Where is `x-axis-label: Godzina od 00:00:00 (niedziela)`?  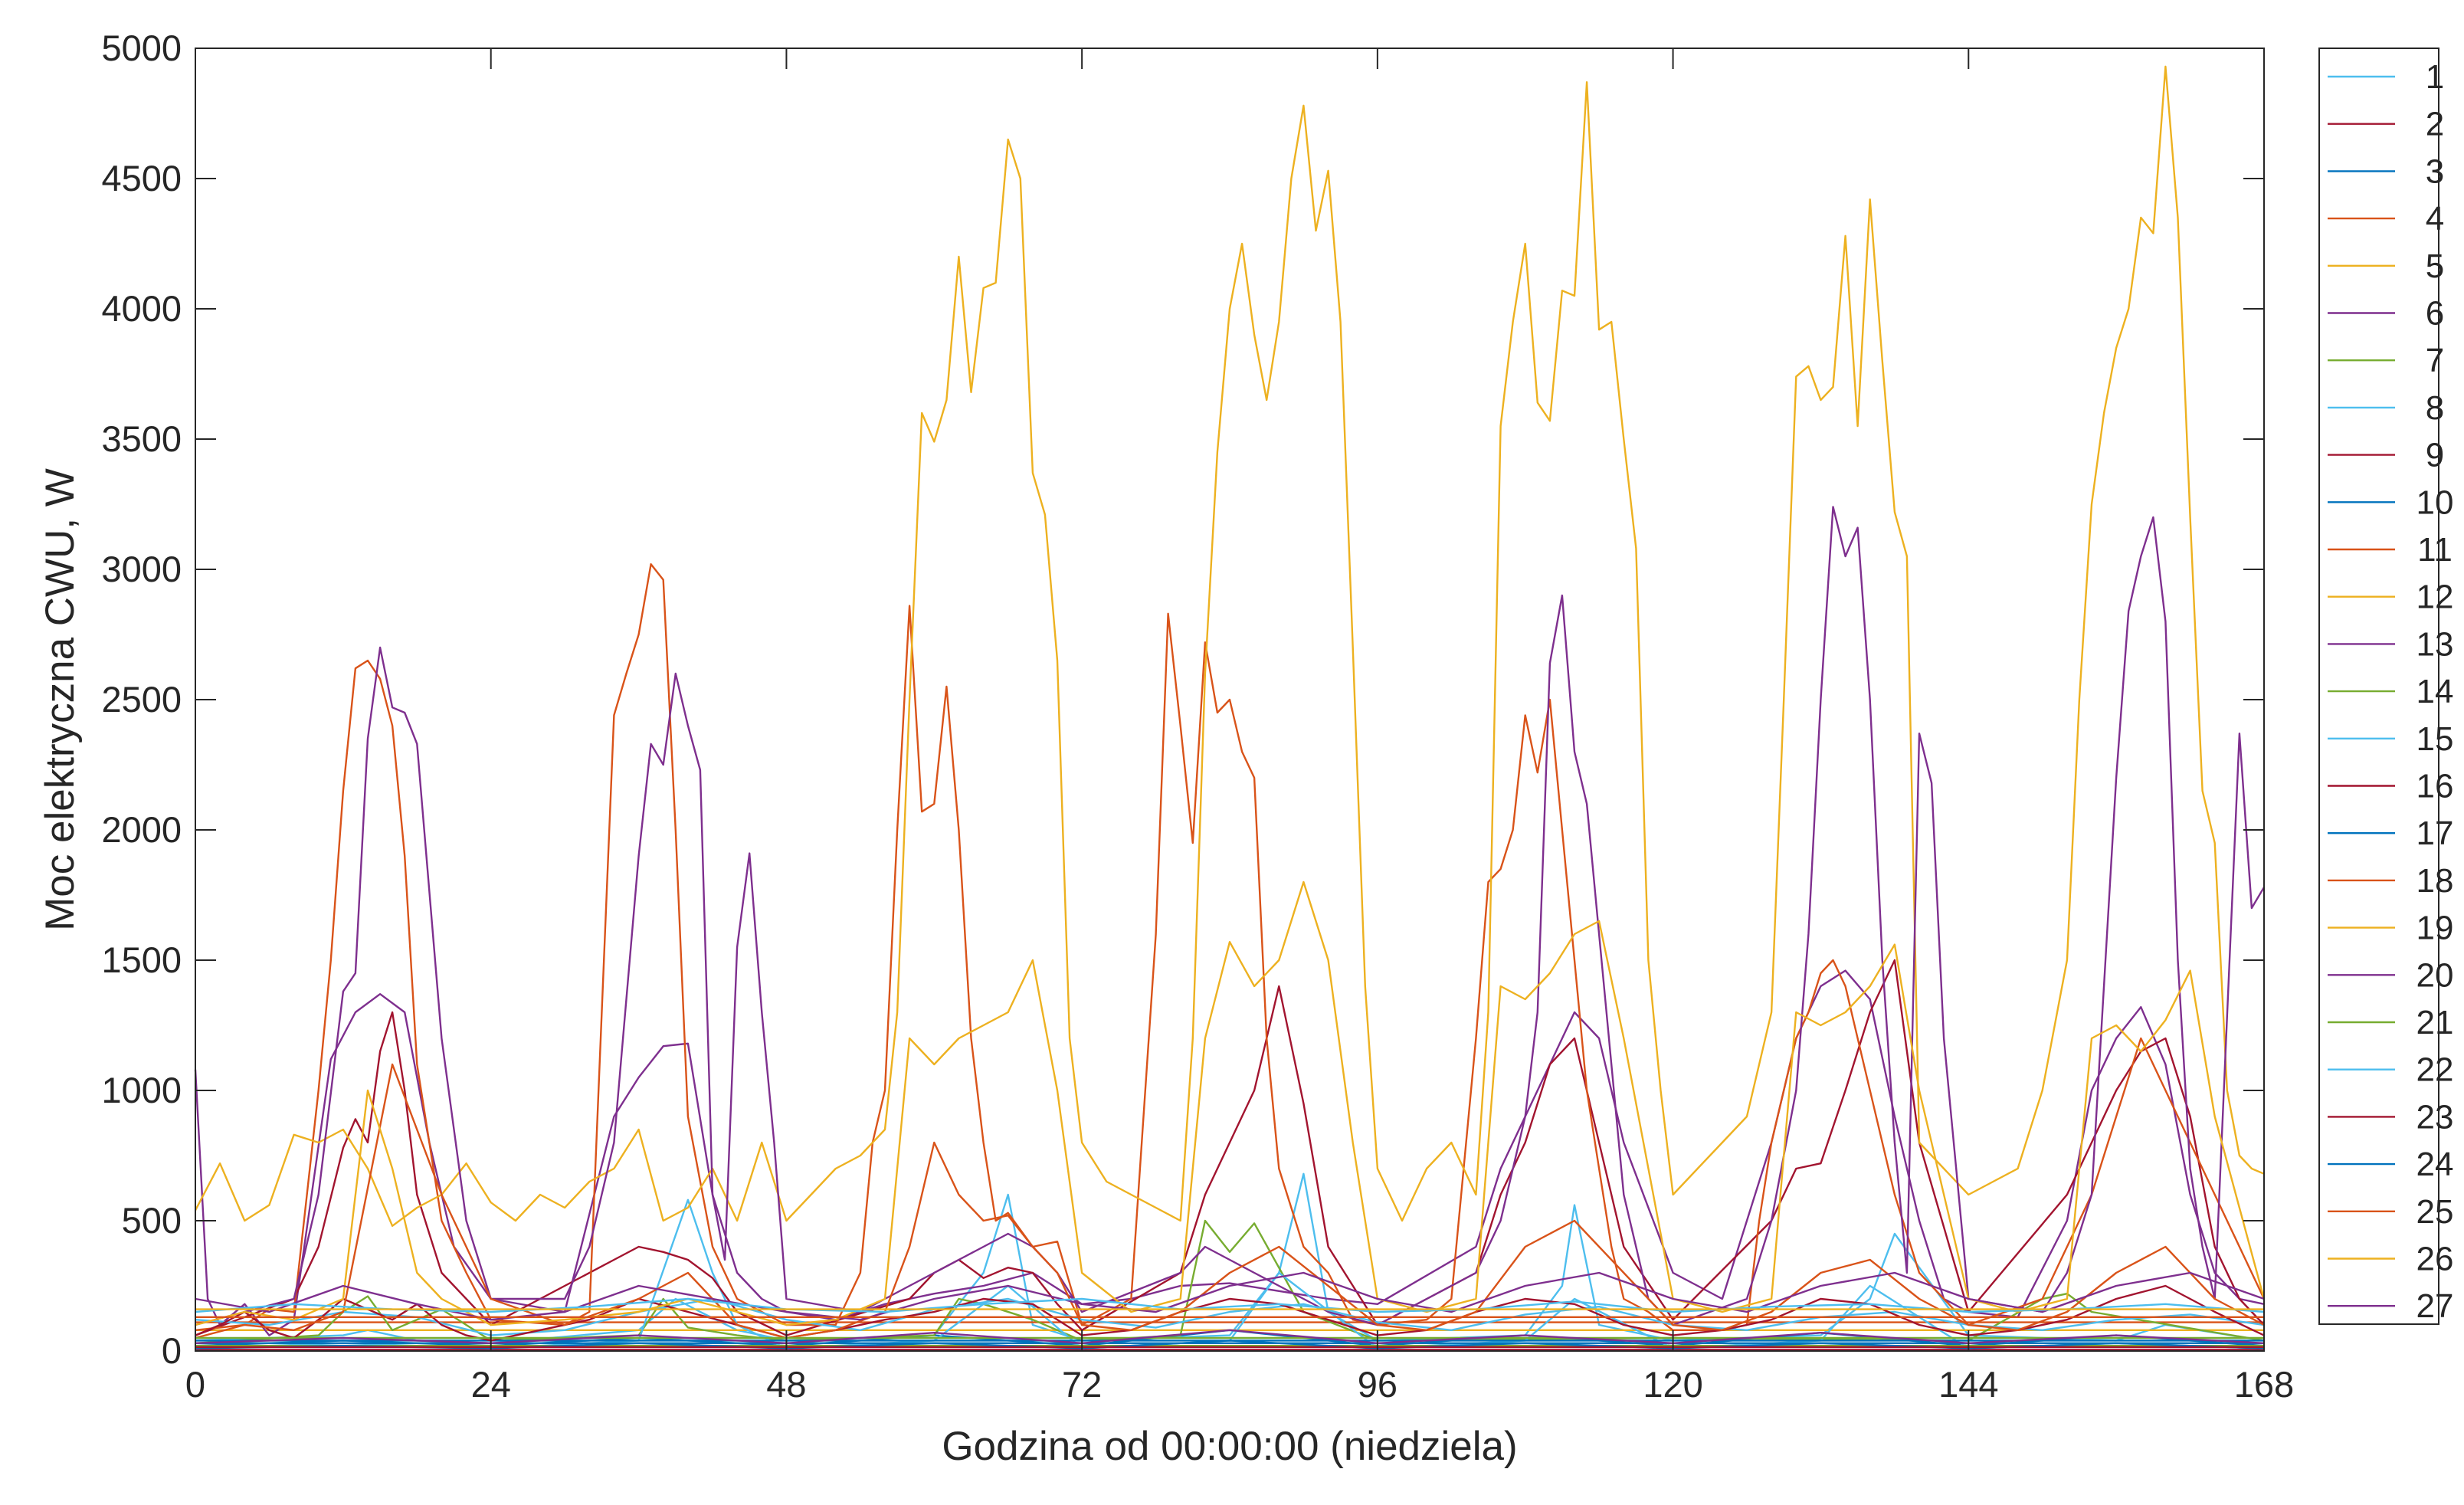 x-axis-label: Godzina od 00:00:00 (niedziela) is located at coordinates (1229, 1446).